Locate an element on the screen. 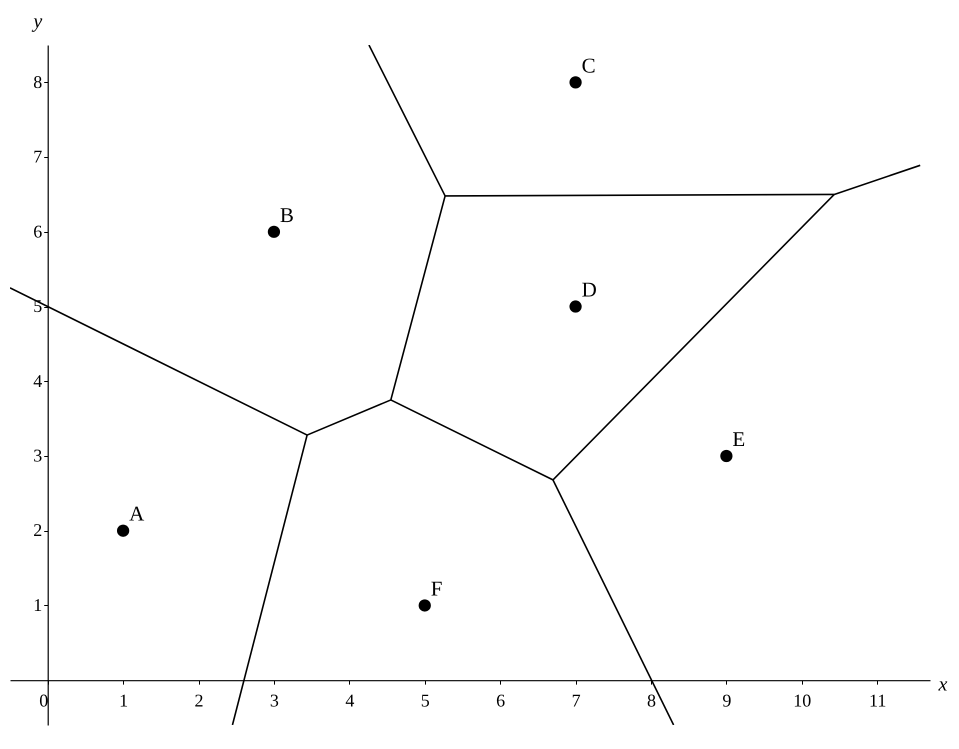 This screenshot has height=749, width=959. y-tick-label: 3 is located at coordinates (37, 455).